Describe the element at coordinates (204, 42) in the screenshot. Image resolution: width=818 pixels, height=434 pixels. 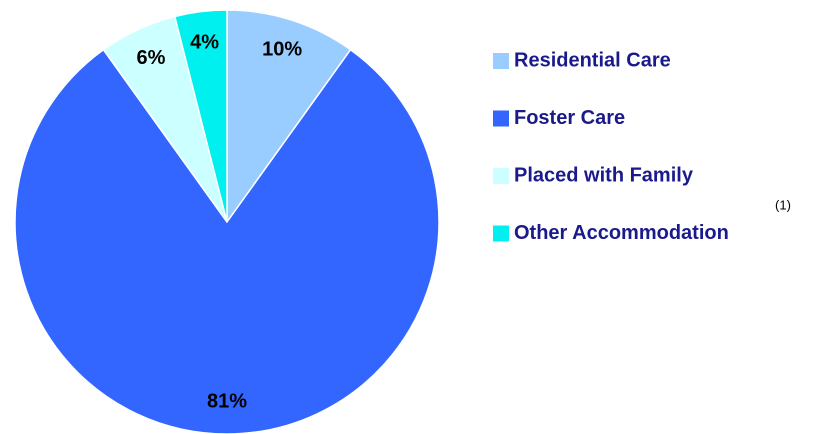
I see `slice-label: 4%` at that location.